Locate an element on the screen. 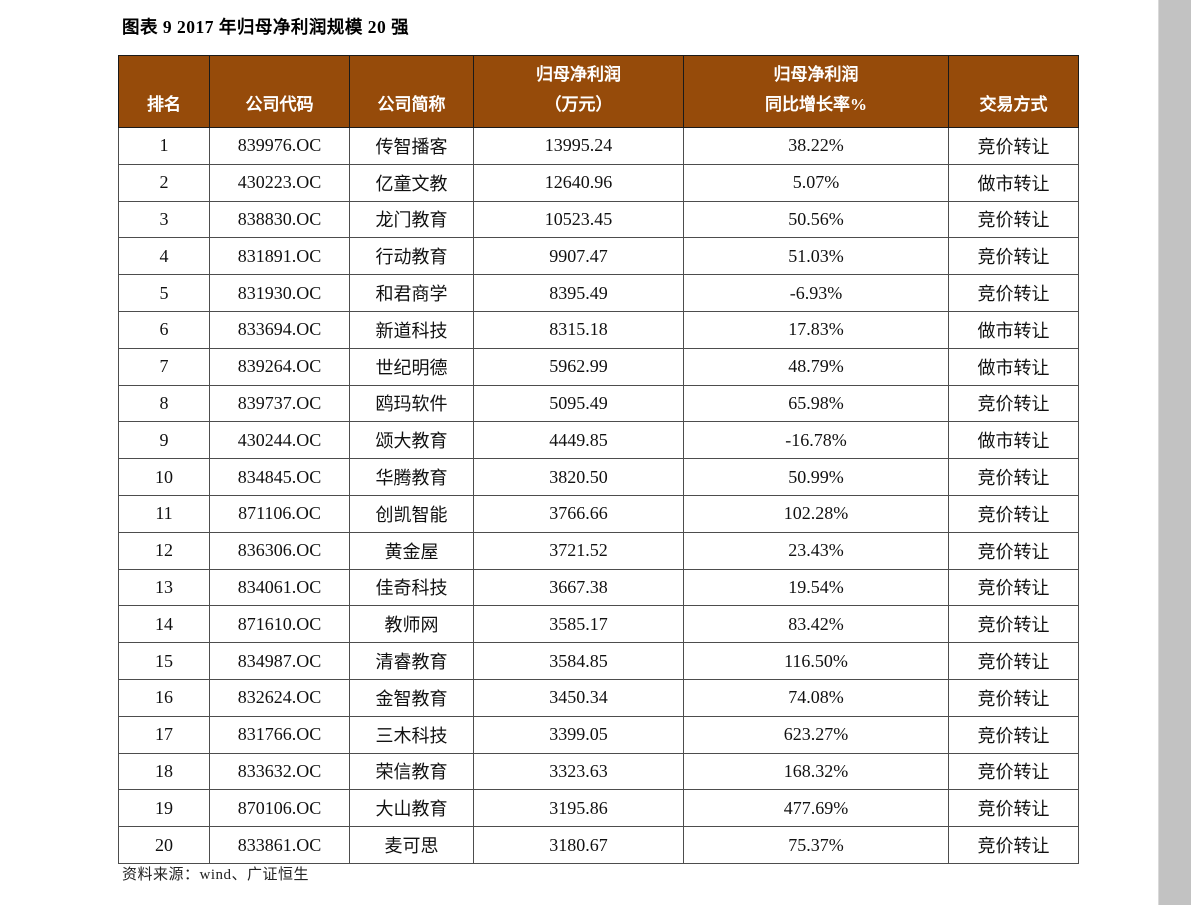  cell-growth: 623.27% is located at coordinates (816, 734).